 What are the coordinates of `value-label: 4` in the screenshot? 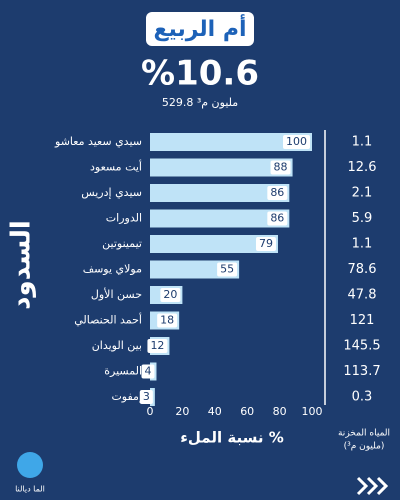 It's located at (147, 371).